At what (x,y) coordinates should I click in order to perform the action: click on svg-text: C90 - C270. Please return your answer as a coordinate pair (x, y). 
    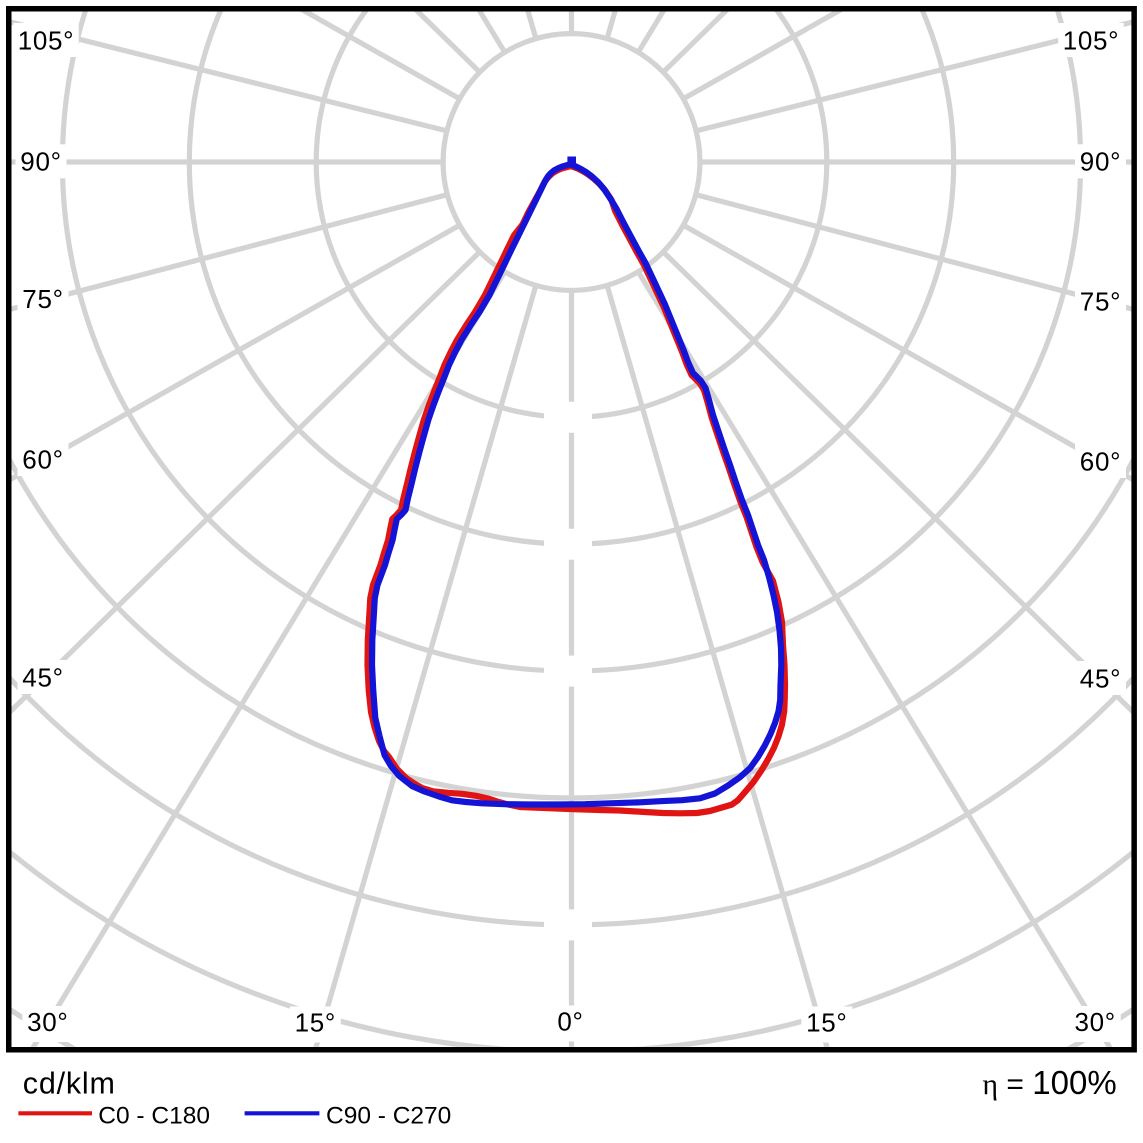
    Looking at the image, I should click on (388, 1115).